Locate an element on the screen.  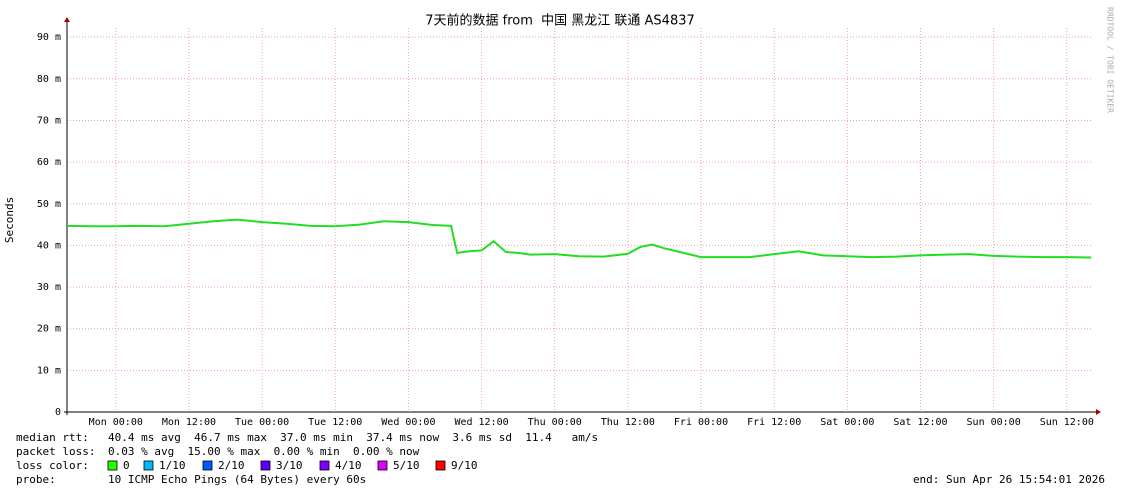
legend-label: 3/10 is located at coordinates (289, 465).